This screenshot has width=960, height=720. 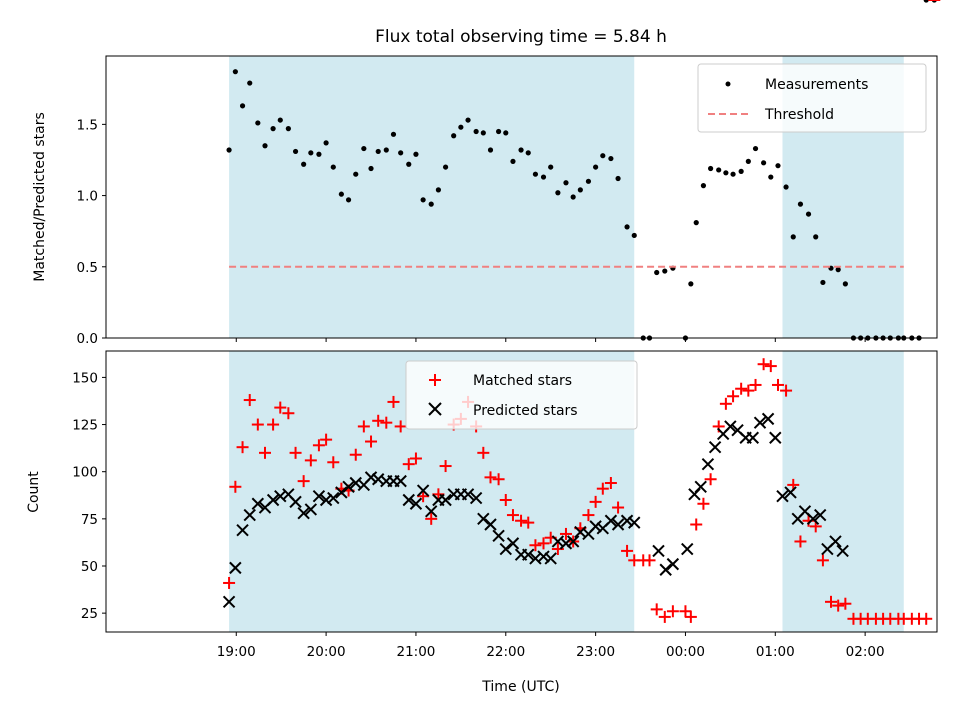 What do you see at coordinates (87, 125) in the screenshot?
I see `top-y-tick-label: 1.5` at bounding box center [87, 125].